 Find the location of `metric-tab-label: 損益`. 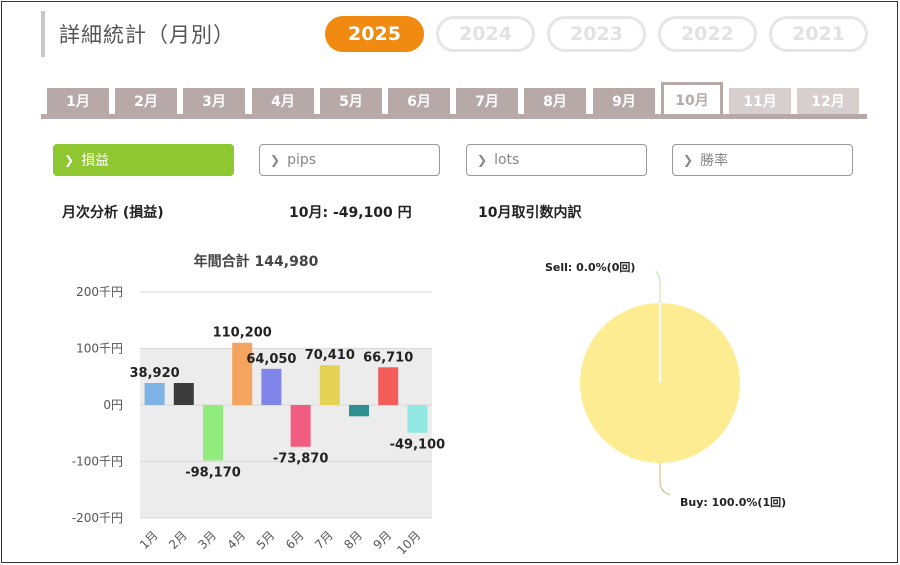

metric-tab-label: 損益 is located at coordinates (95, 161).